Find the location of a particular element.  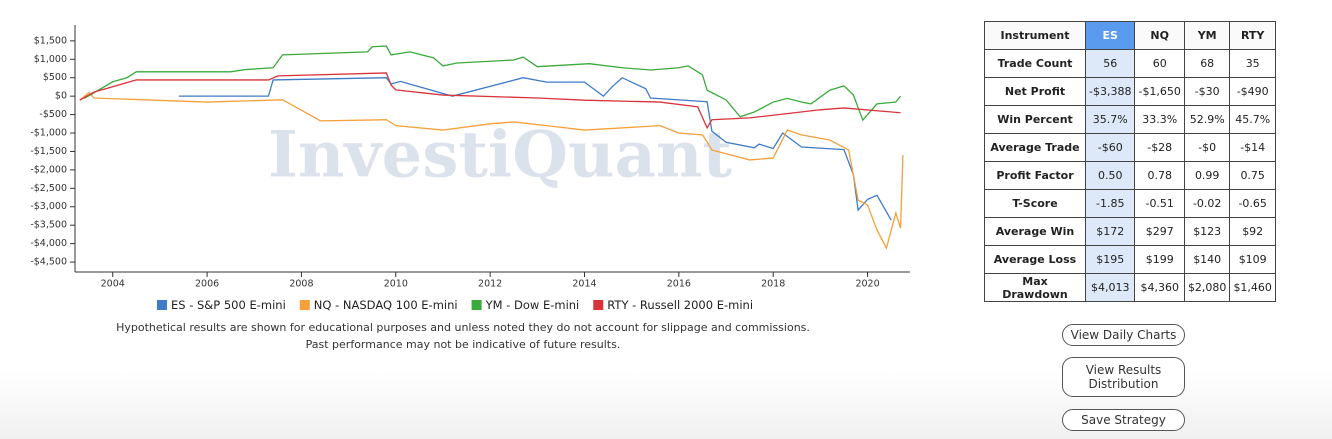

x-tick-label: 2018 is located at coordinates (773, 284).